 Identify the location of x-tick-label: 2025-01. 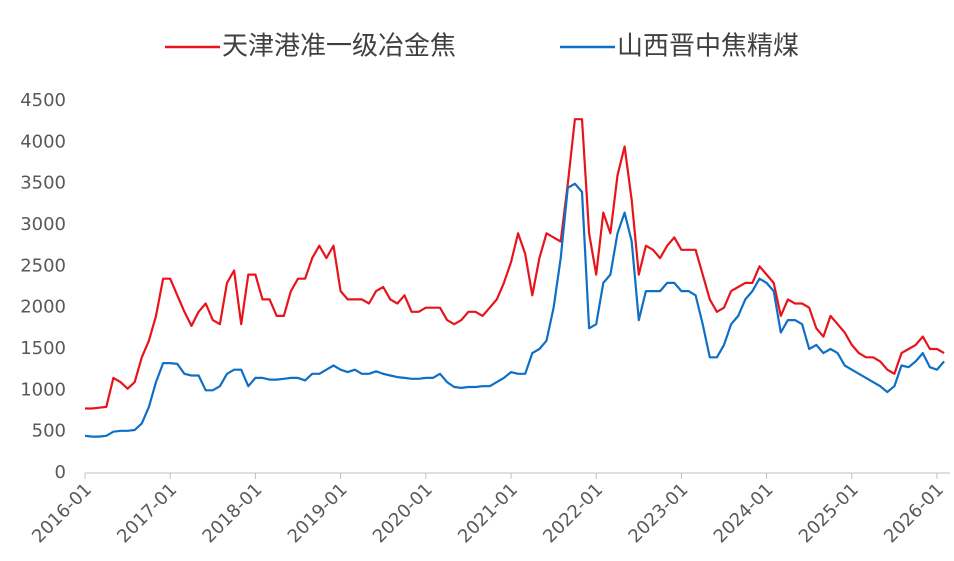
(829, 513).